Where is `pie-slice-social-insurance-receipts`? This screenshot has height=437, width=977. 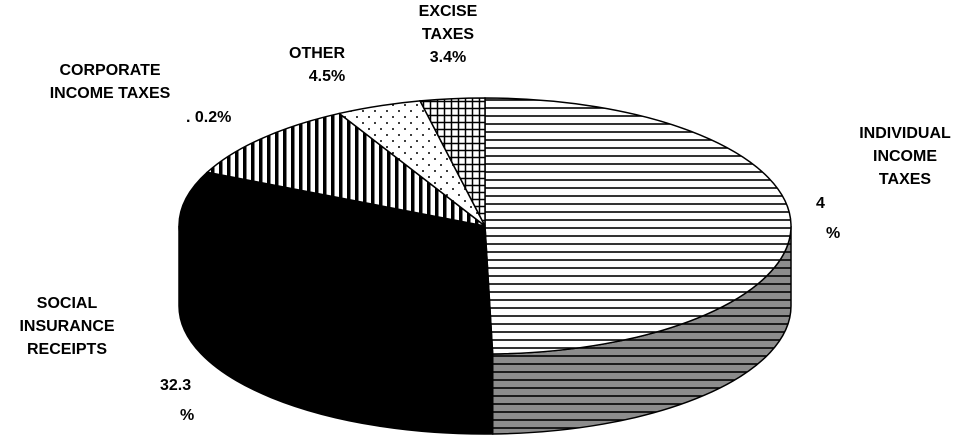 pie-slice-social-insurance-receipts is located at coordinates (336, 263).